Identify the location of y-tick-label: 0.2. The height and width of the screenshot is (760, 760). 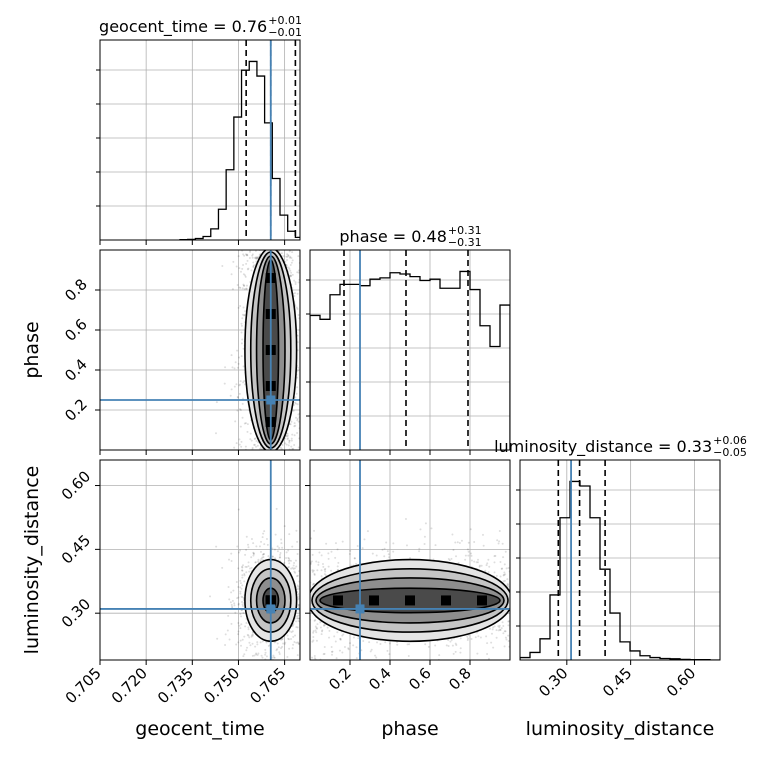
(76, 410).